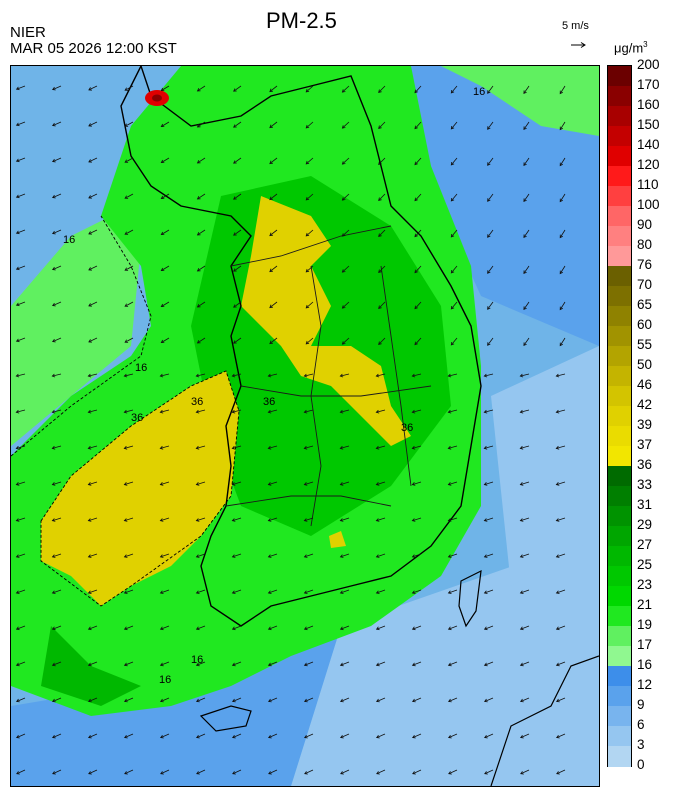  Describe the element at coordinates (545, 466) in the screenshot. I see `sea-light-zone-east` at that location.